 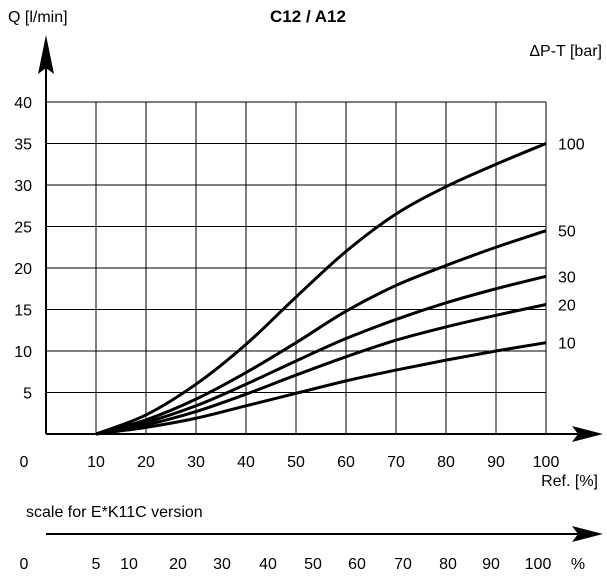 What do you see at coordinates (38, 17) in the screenshot?
I see `y-axis-label: Q [l/min]` at bounding box center [38, 17].